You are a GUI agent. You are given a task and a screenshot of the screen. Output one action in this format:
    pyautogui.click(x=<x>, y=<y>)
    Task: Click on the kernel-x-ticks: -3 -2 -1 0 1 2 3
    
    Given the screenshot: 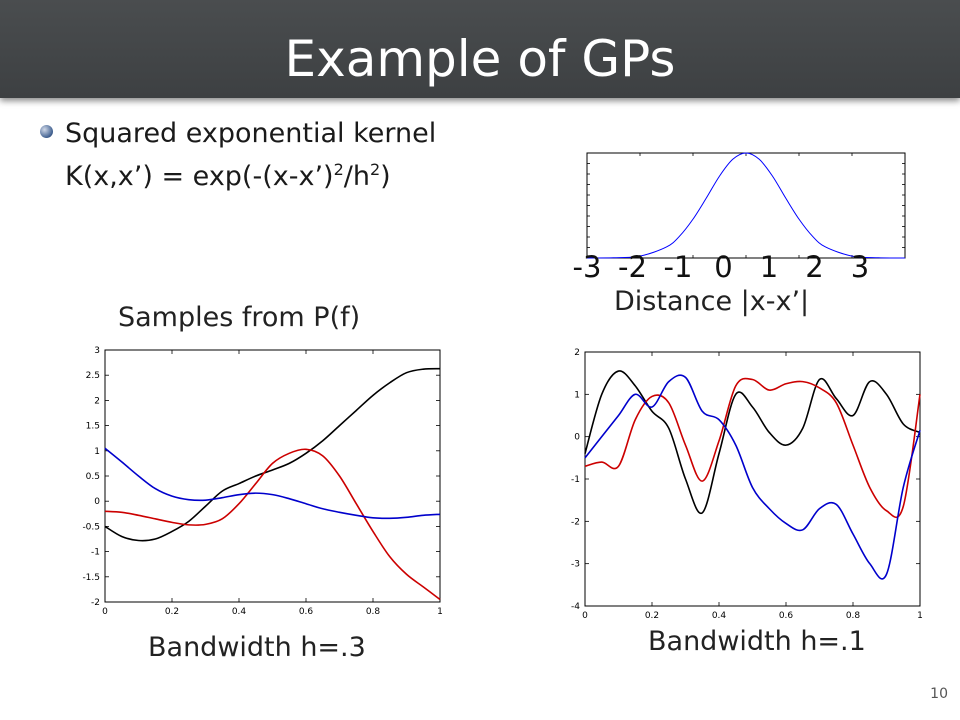 What is the action you would take?
    pyautogui.click(x=720, y=267)
    